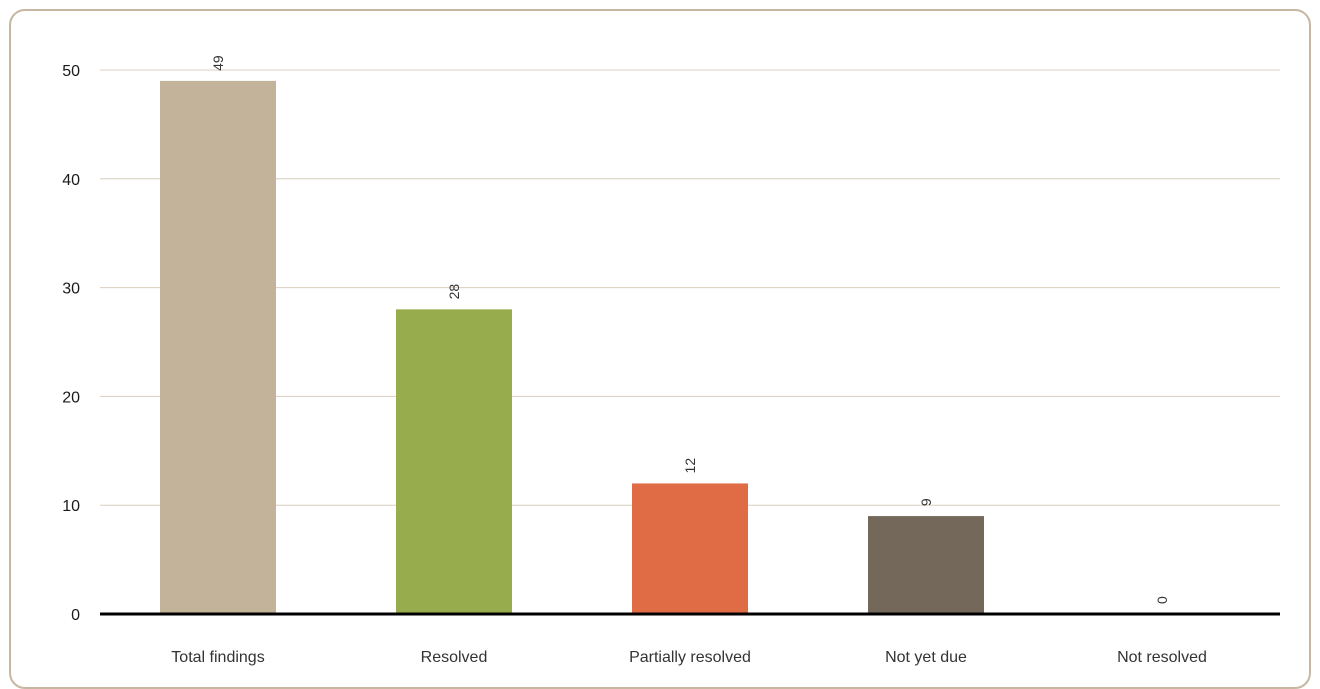 The image size is (1320, 689). I want to click on y-tick-label: 0, so click(75, 615).